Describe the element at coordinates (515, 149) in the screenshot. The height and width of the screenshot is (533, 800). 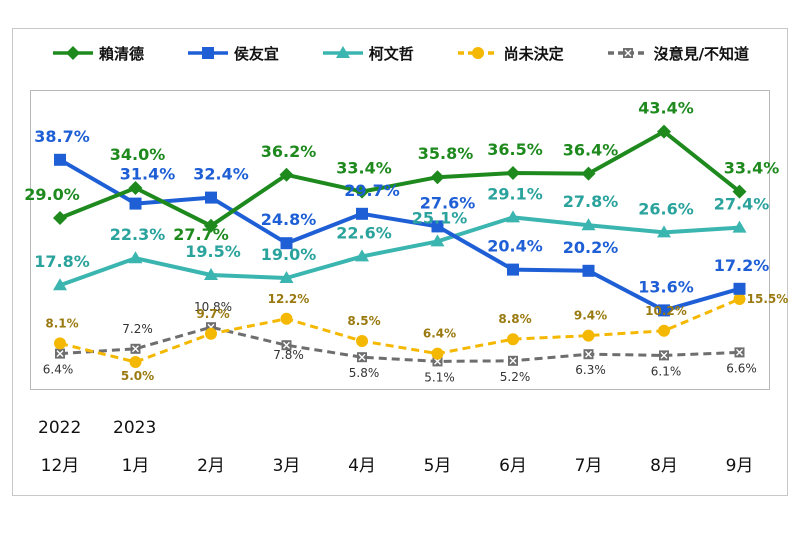
I see `data-label-lai-6: 36.5%` at that location.